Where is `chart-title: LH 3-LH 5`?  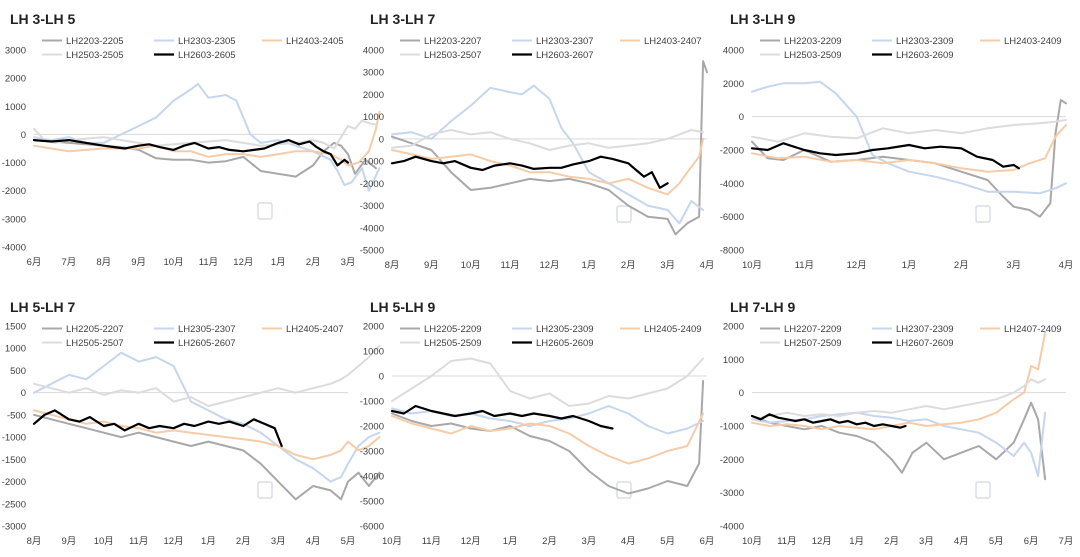 chart-title: LH 3-LH 5 is located at coordinates (43, 19).